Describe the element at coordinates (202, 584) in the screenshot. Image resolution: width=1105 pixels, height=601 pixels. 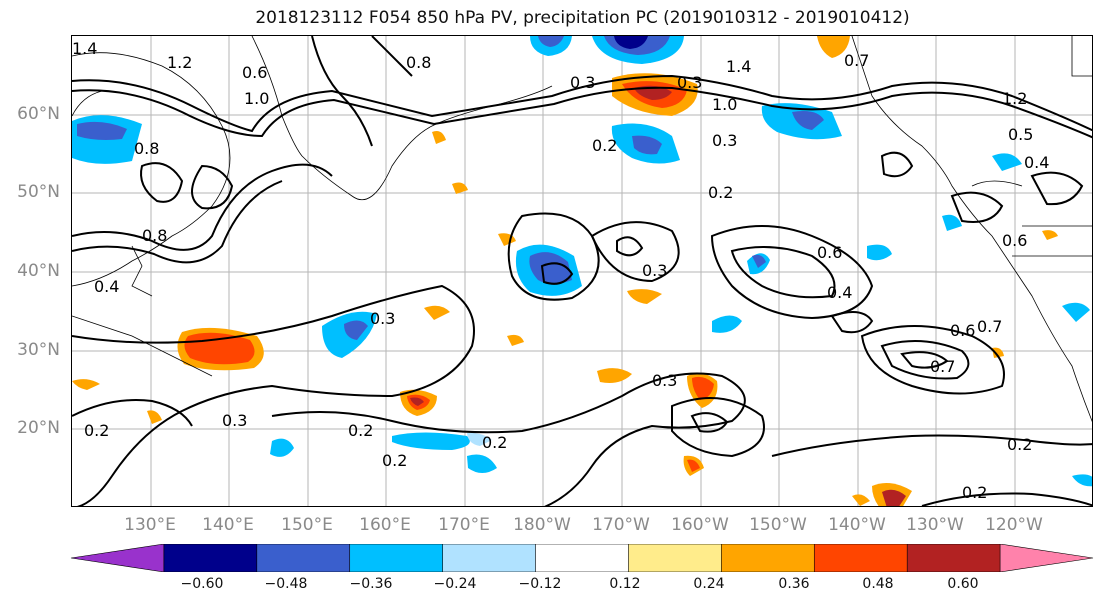
I see `colorbar-tick-label: −0.60` at that location.